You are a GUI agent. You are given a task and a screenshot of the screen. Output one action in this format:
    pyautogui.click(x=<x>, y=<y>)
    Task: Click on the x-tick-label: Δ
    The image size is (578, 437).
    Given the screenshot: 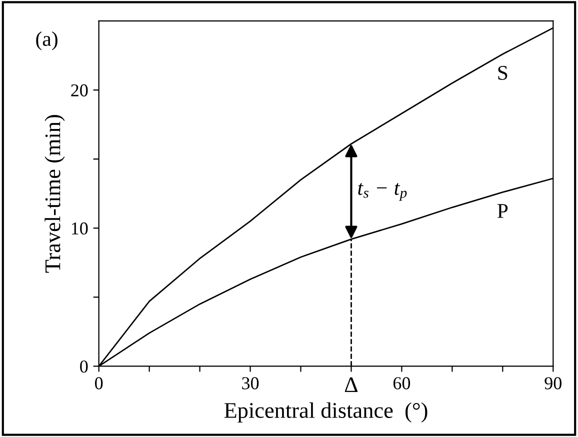 What is the action you would take?
    pyautogui.click(x=351, y=384)
    